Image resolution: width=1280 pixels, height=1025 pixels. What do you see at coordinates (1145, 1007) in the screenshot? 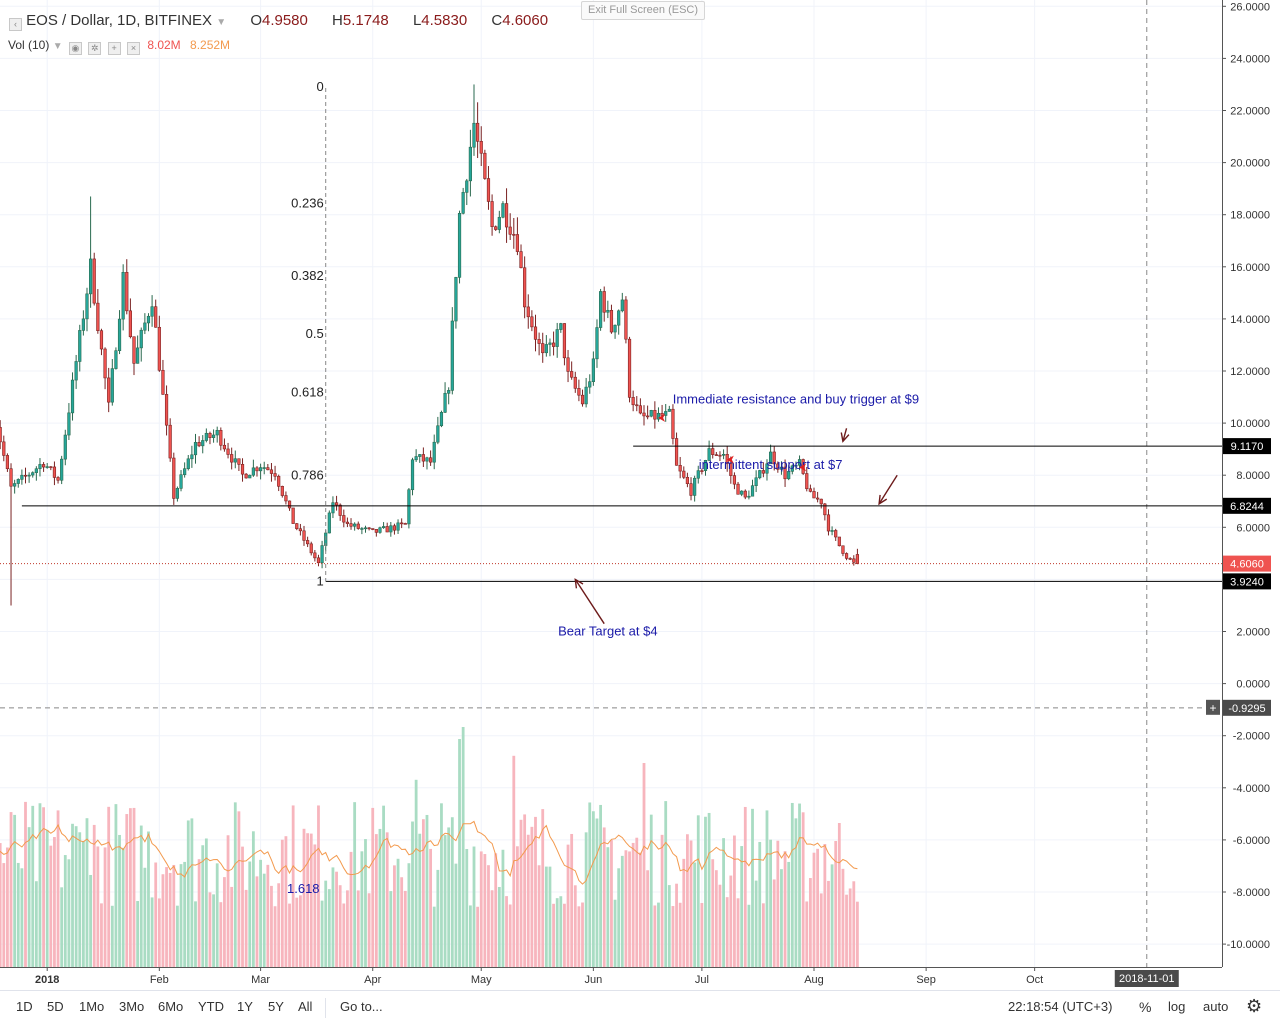
I see `percent-toggle: %` at bounding box center [1145, 1007].